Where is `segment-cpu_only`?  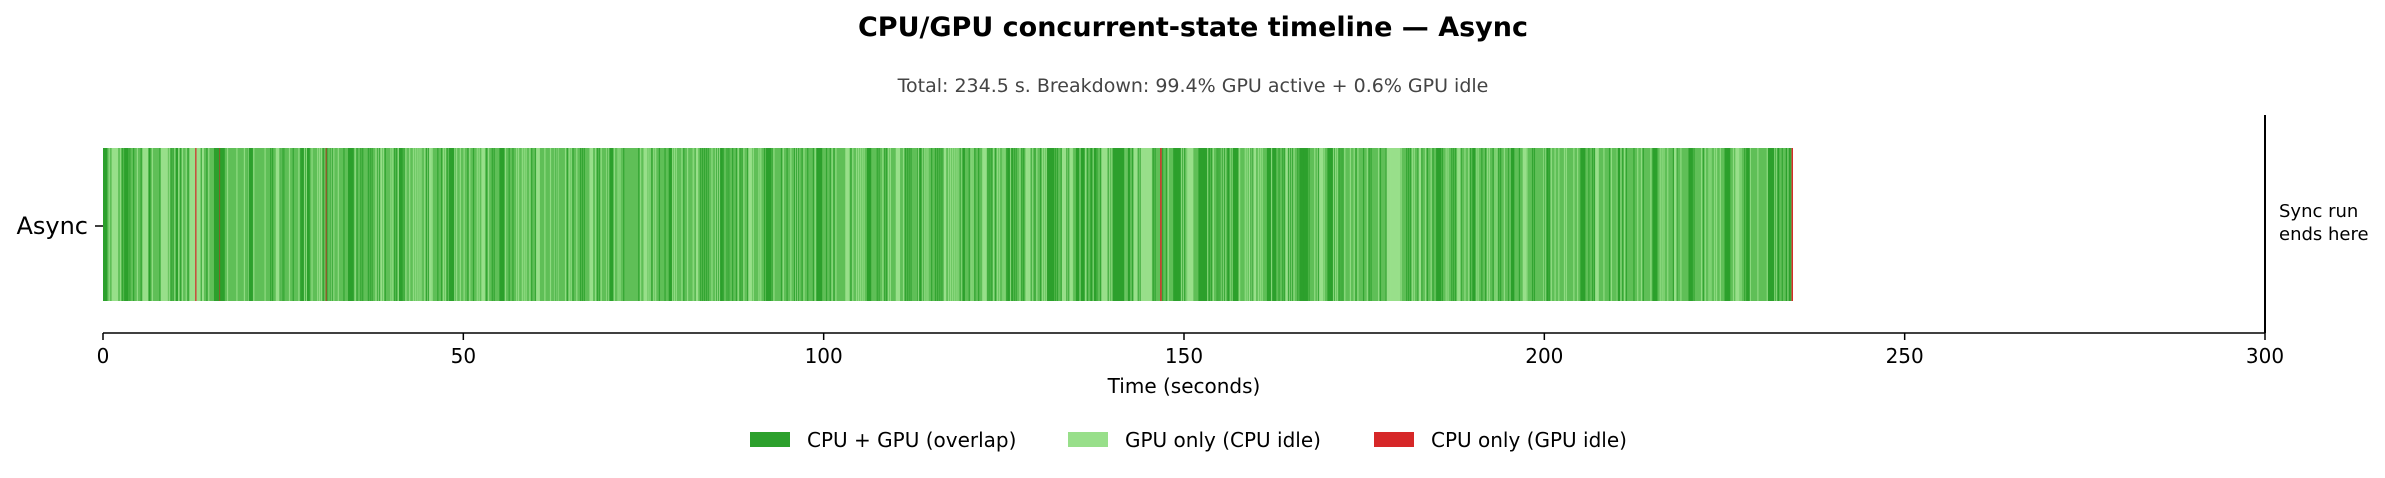
segment-cpu_only is located at coordinates (1161, 224).